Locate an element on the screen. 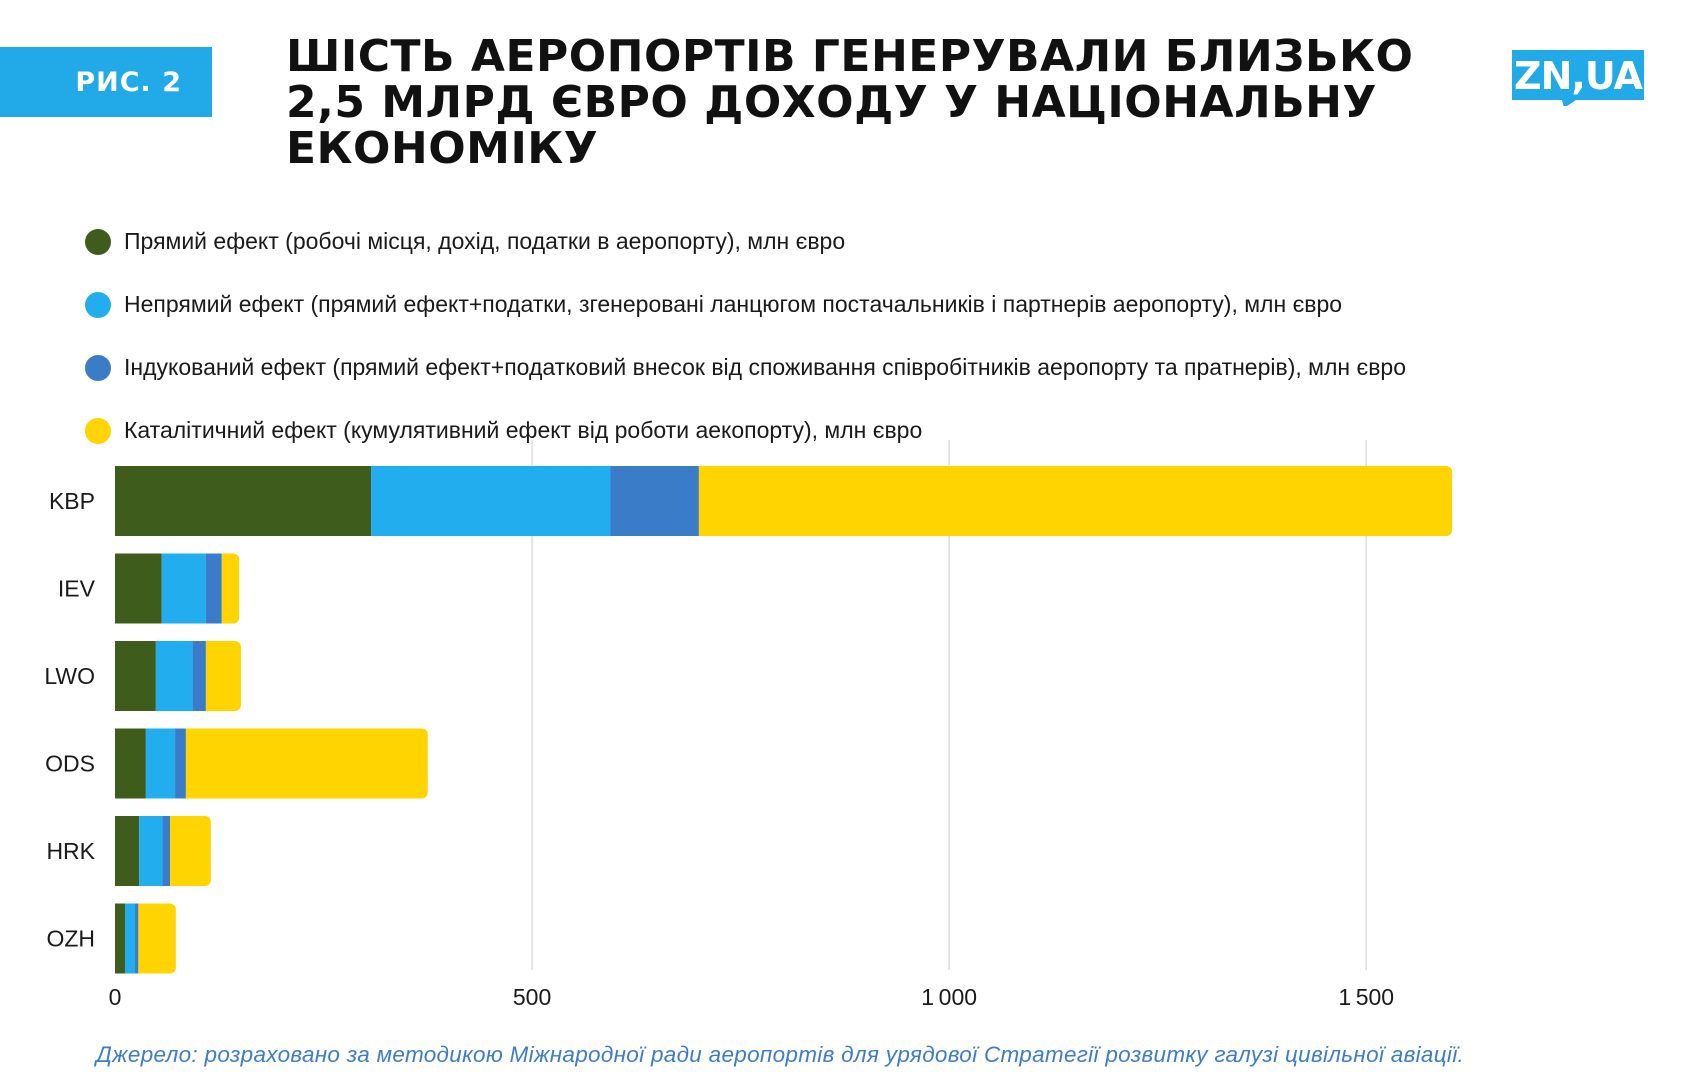 This screenshot has width=1700, height=1080. bar-lwo-catalytic is located at coordinates (223, 676).